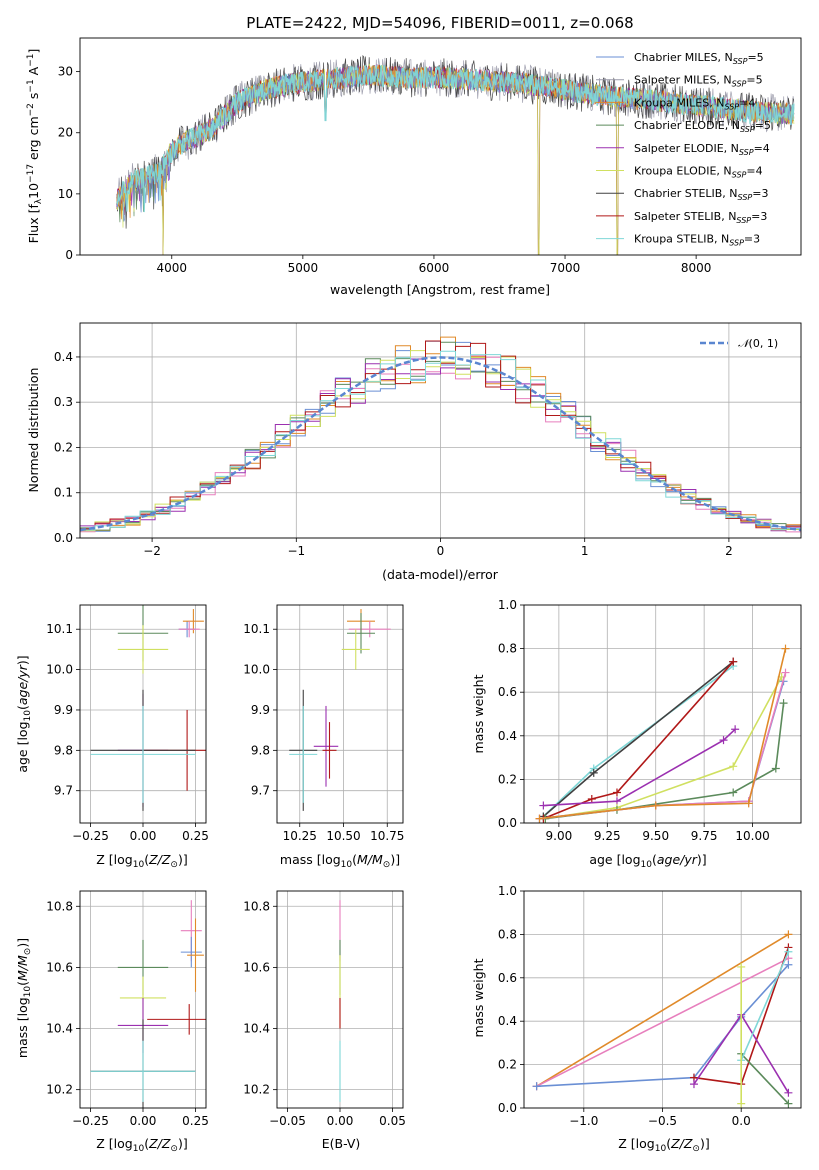 The height and width of the screenshot is (1170, 819). I want to click on spectrum-ylabel-exp4: −1, so click(31, 60).